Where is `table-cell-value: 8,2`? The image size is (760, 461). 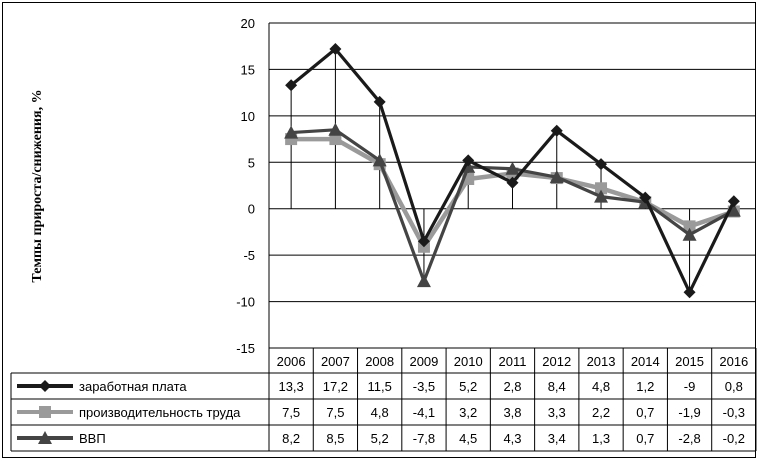
table-cell-value: 8,2 is located at coordinates (291, 438).